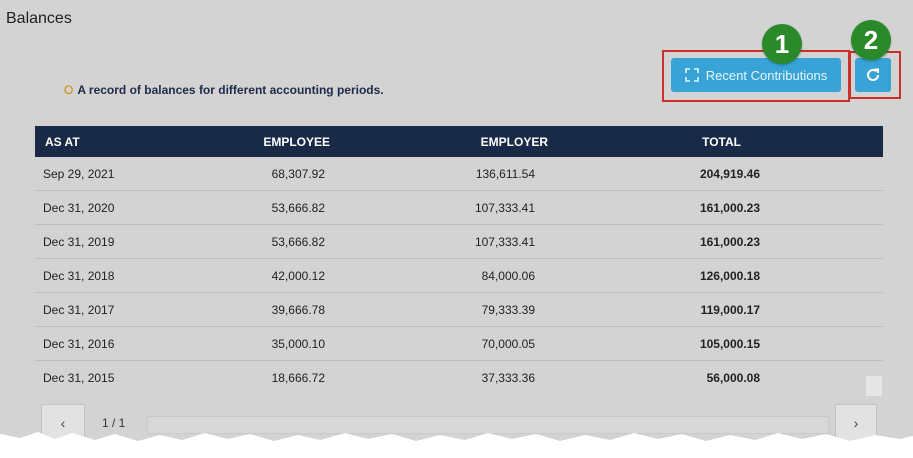  What do you see at coordinates (508, 343) in the screenshot?
I see `cell-employer: 70,000.05` at bounding box center [508, 343].